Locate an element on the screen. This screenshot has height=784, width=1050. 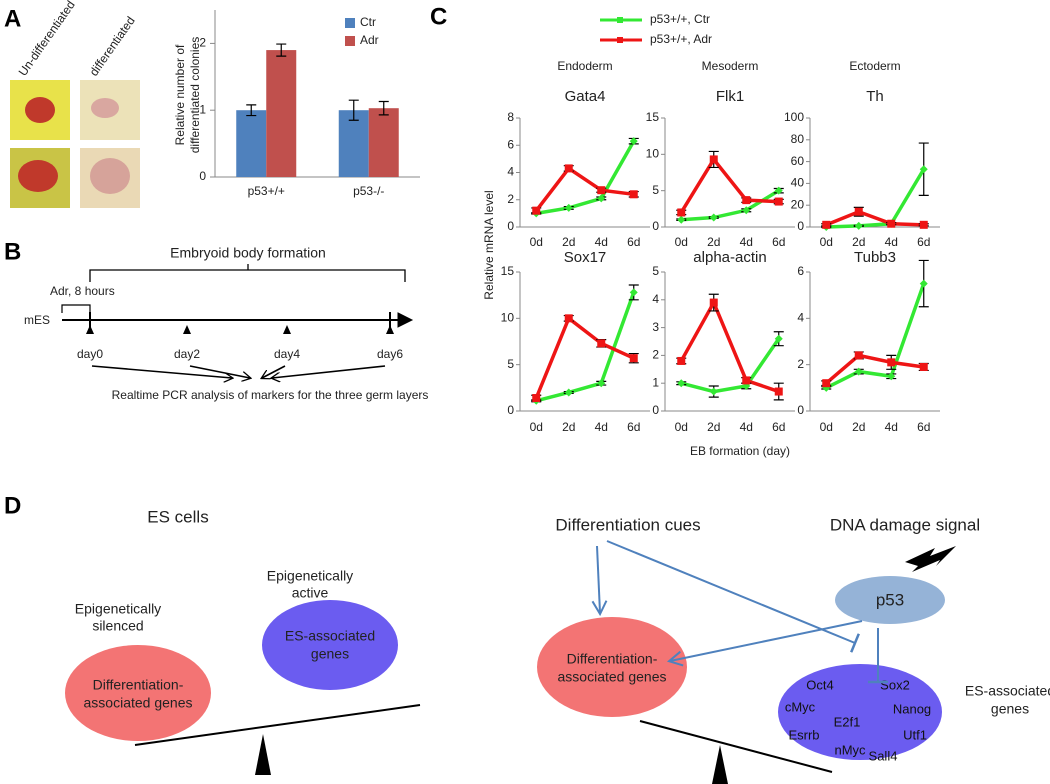
y-tick-label: 6 is located at coordinates (510, 144).